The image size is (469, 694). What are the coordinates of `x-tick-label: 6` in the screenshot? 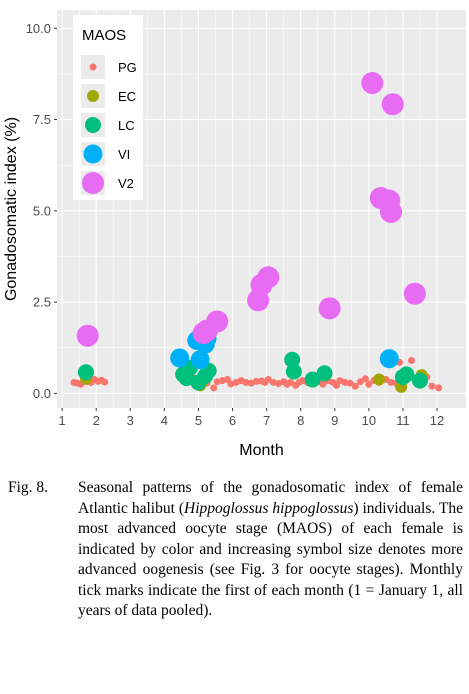 It's located at (232, 420).